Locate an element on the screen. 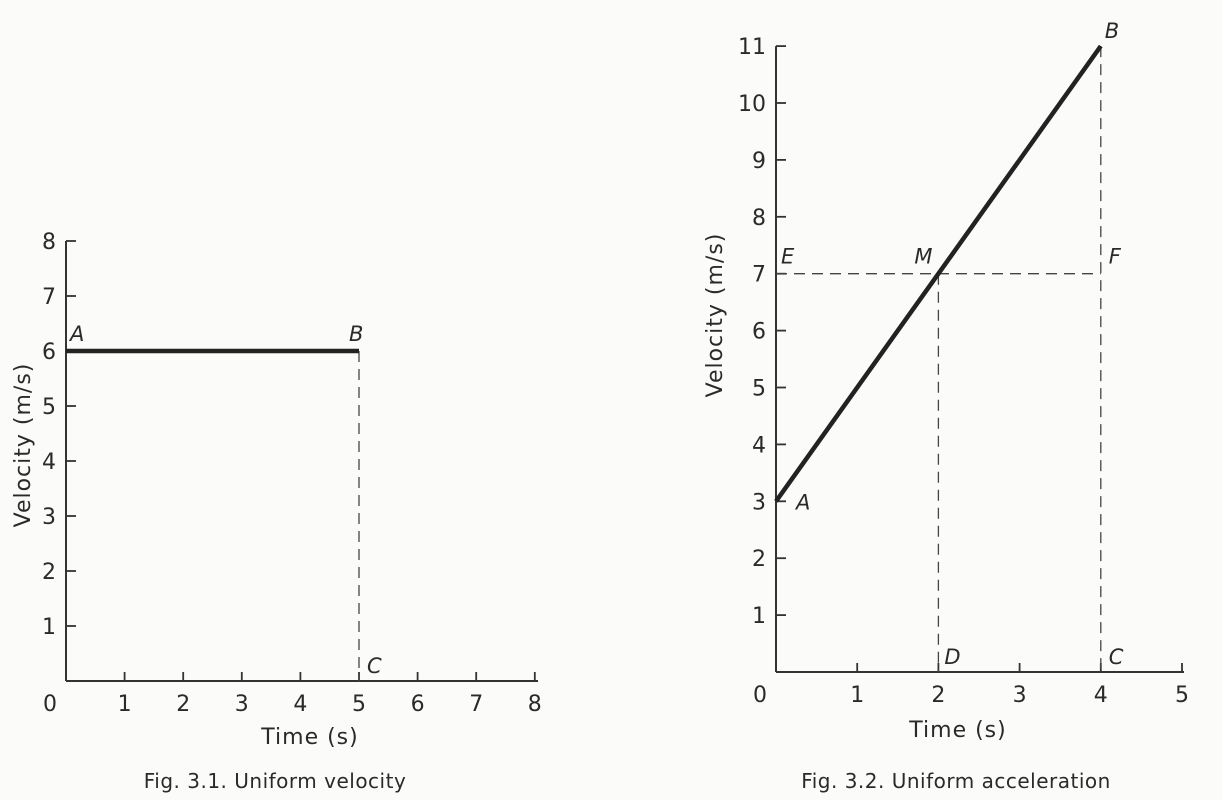  figure-caption: Fig. 3.2. Uniform acceleration is located at coordinates (956, 781).